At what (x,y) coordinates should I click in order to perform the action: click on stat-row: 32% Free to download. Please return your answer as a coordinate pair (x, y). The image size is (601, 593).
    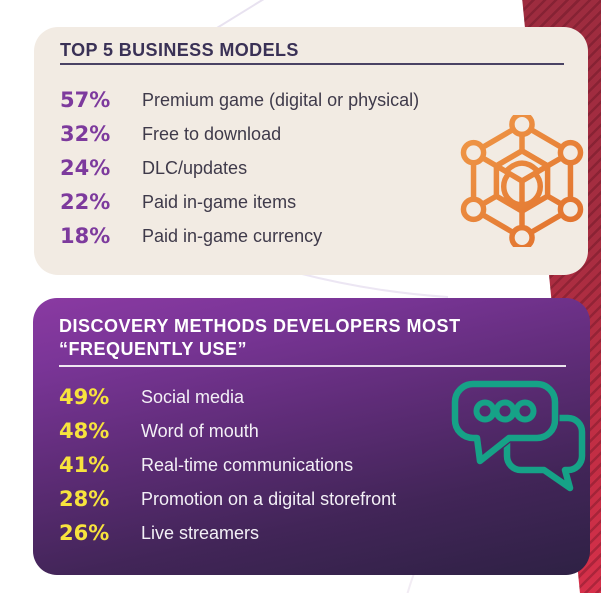
    Looking at the image, I should click on (312, 135).